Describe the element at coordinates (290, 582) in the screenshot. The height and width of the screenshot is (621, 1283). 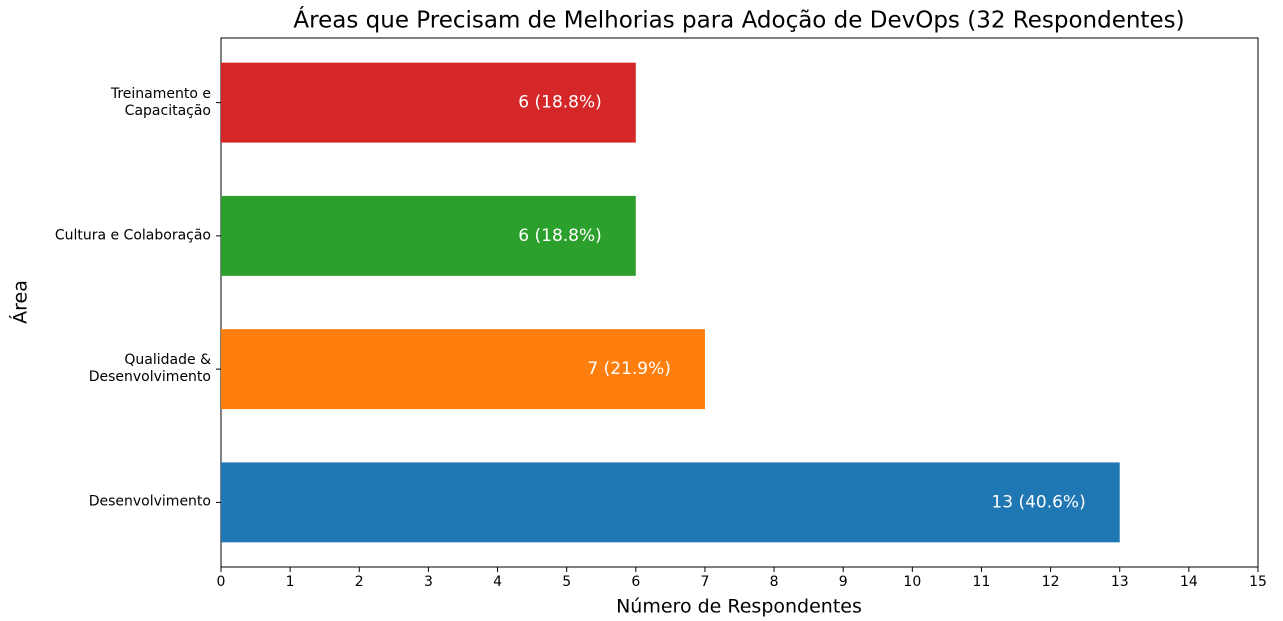
I see `x-tick-label: 1` at that location.